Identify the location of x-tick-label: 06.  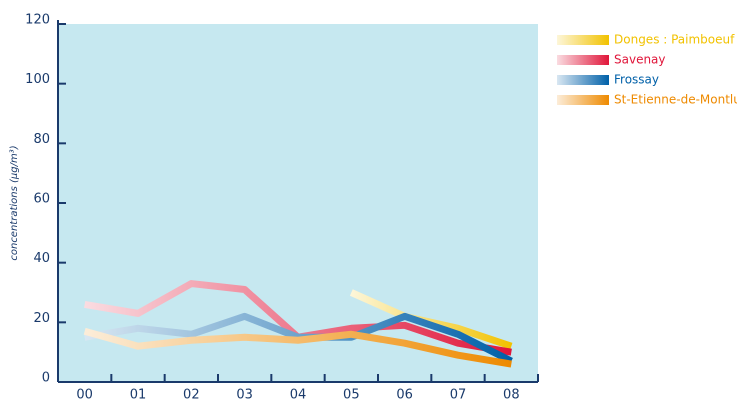
(404, 395).